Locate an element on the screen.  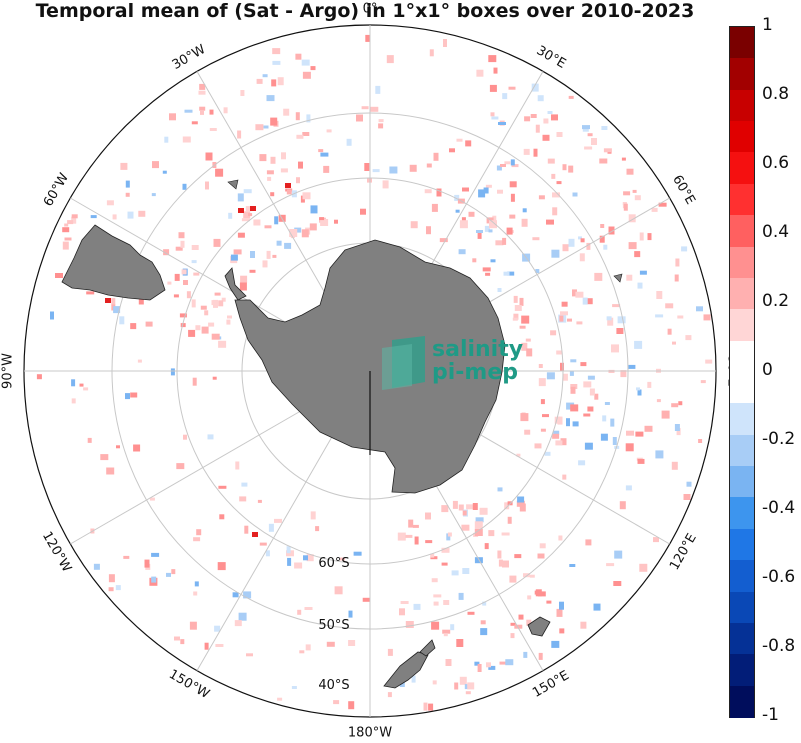
meridian-line is located at coordinates (267, 548).